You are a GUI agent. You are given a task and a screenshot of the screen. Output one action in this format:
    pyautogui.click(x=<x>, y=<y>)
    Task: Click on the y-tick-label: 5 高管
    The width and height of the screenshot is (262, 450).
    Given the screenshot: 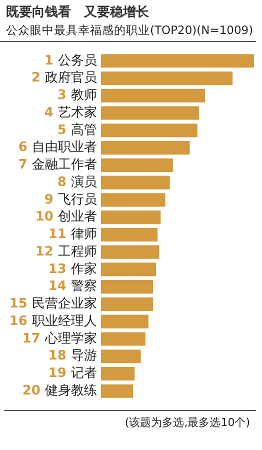 What is the action you would take?
    pyautogui.click(x=77, y=130)
    